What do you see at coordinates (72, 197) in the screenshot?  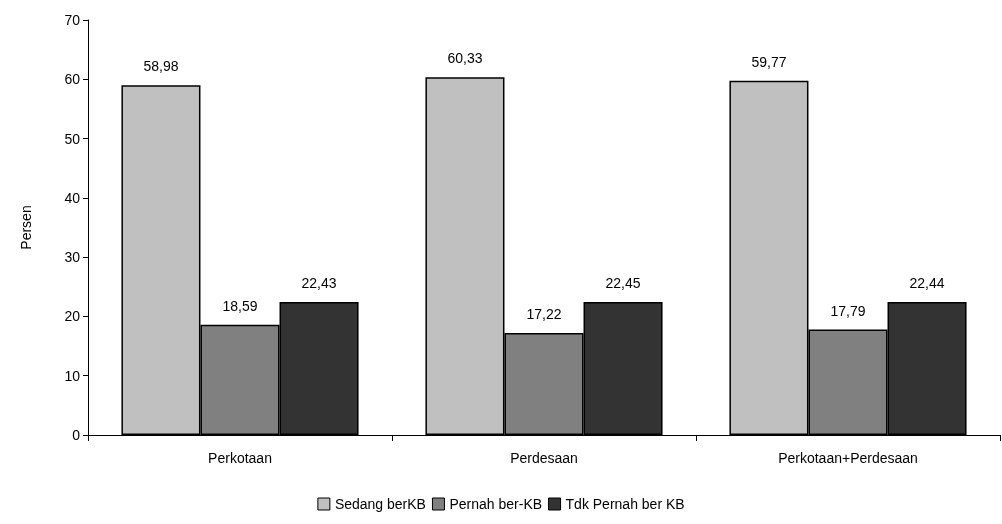 I see `y-tick-label: 40` at bounding box center [72, 197].